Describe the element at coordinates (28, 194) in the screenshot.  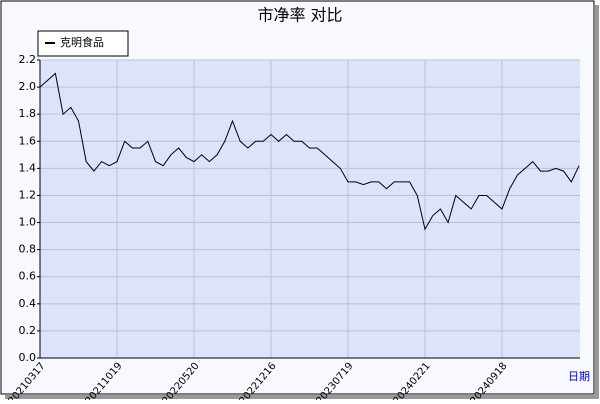
I see `y-tick-label: 1.2` at that location.